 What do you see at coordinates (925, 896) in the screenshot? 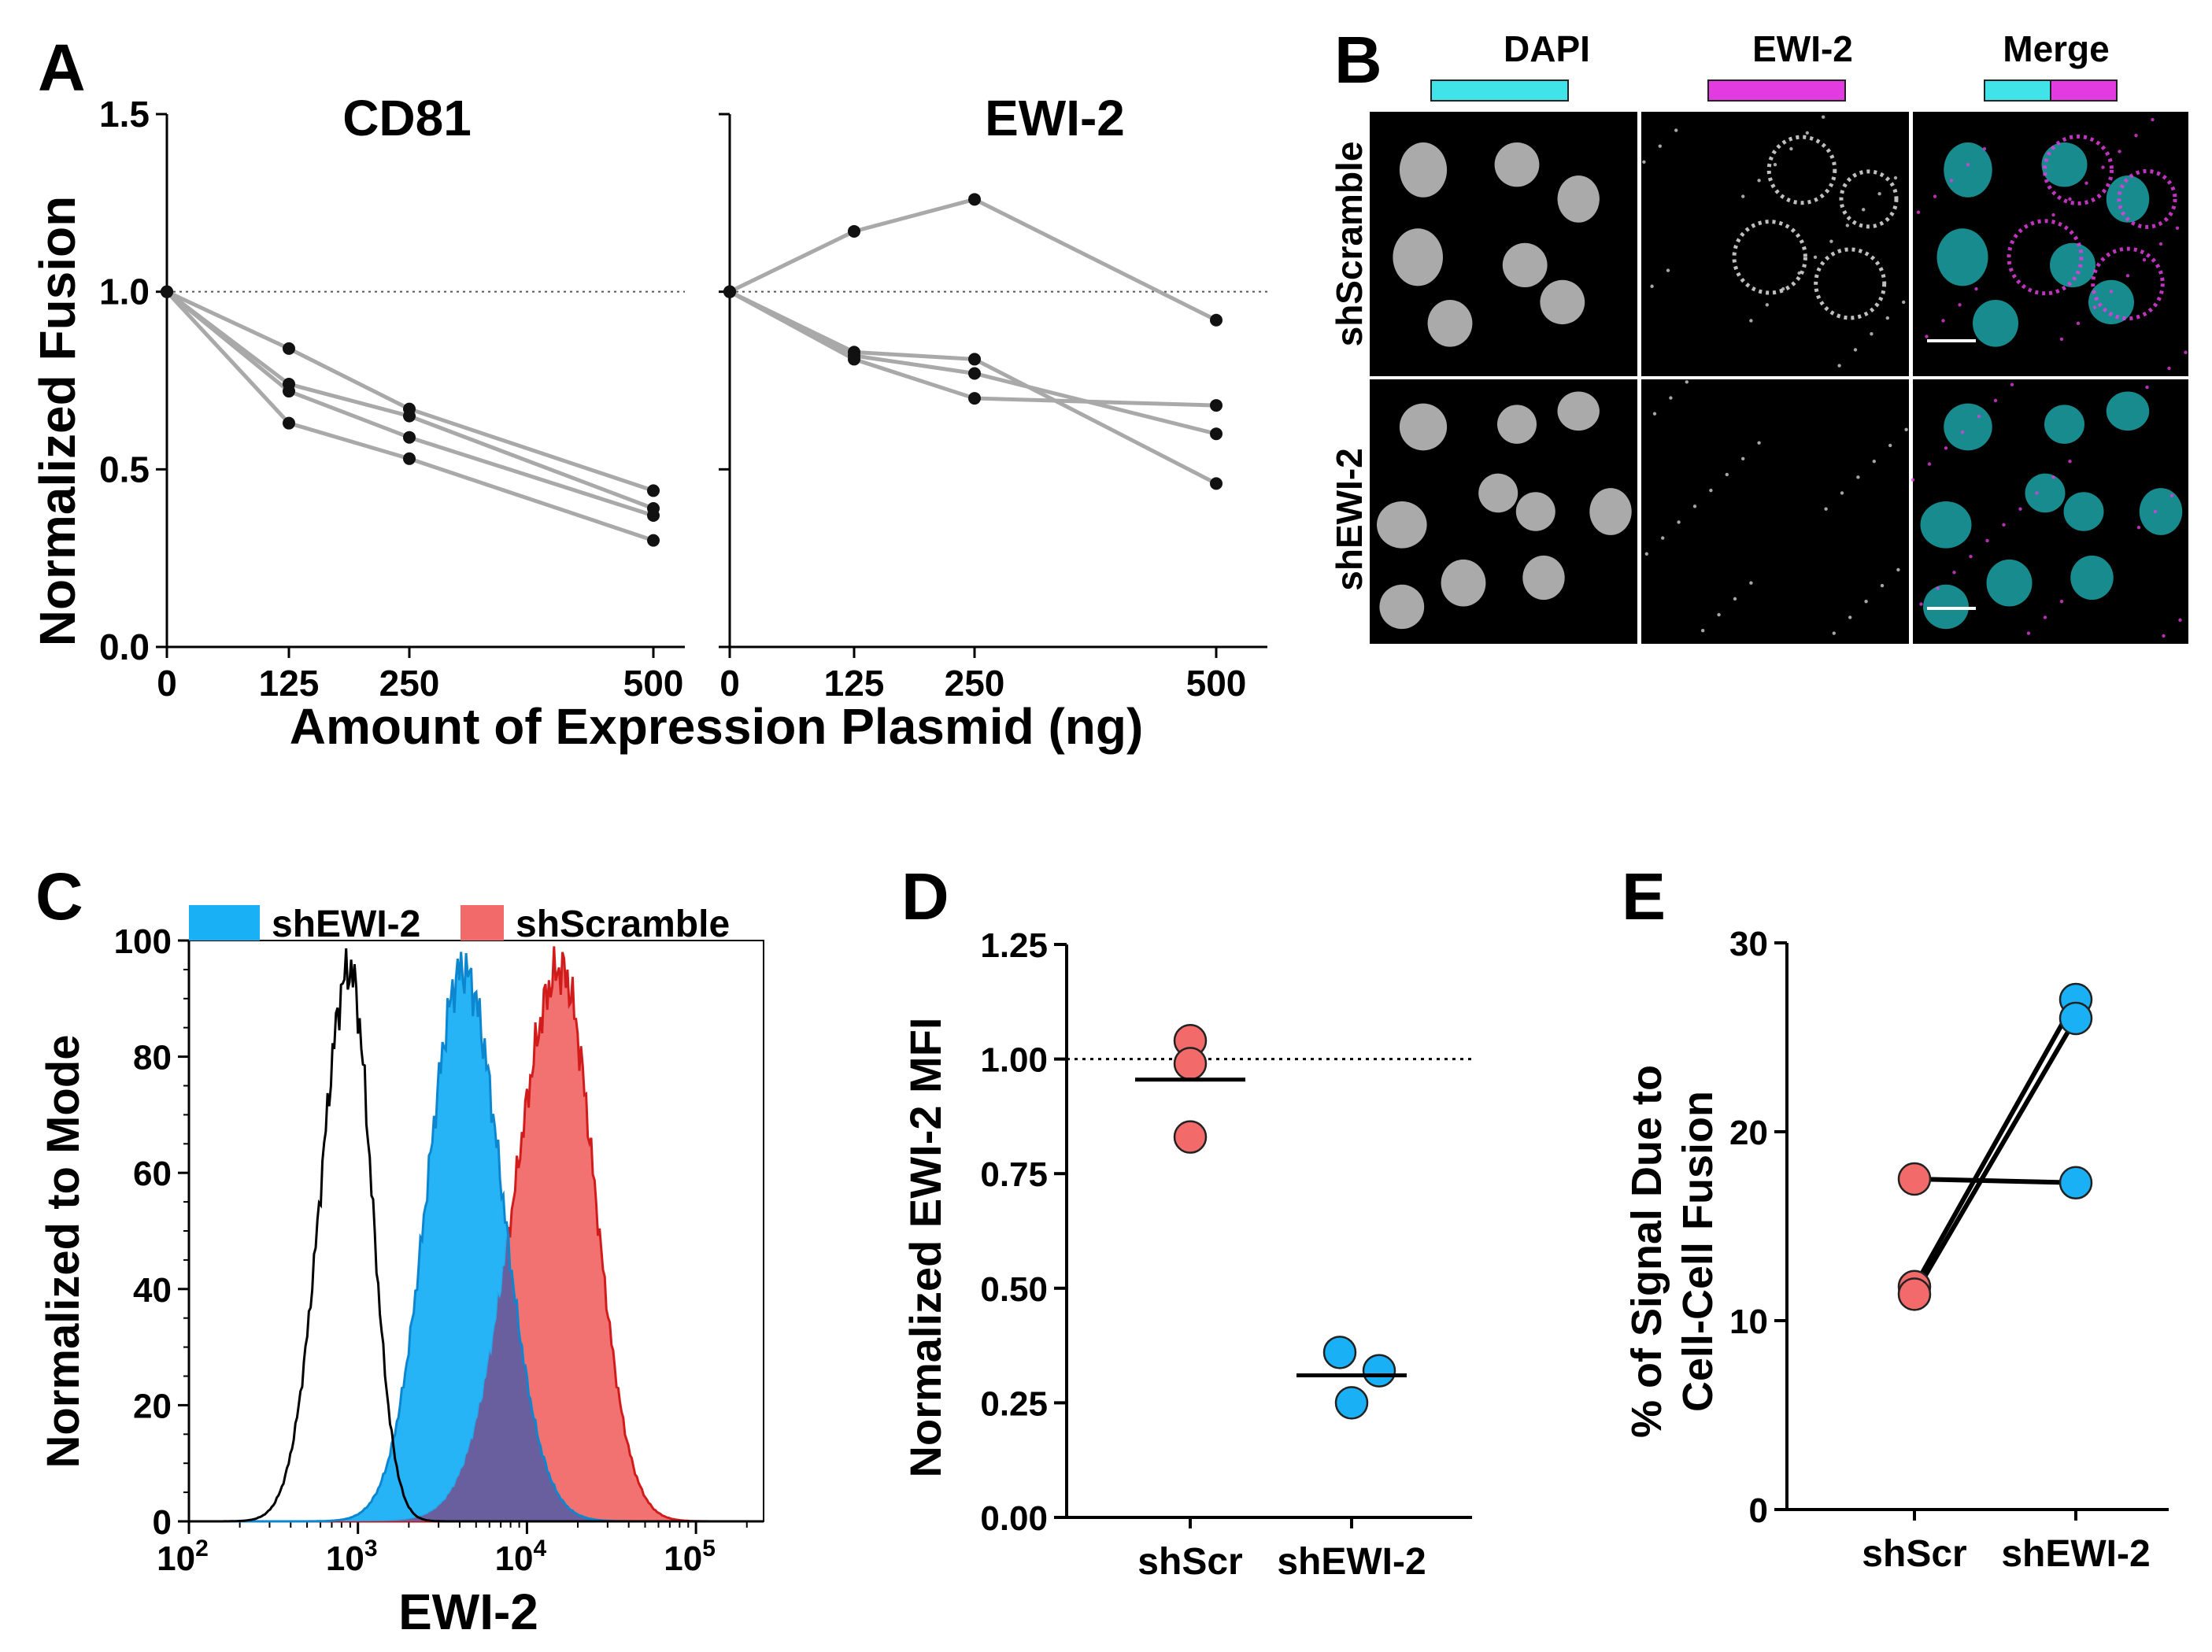
I see `panel-letter-d: D` at bounding box center [925, 896].